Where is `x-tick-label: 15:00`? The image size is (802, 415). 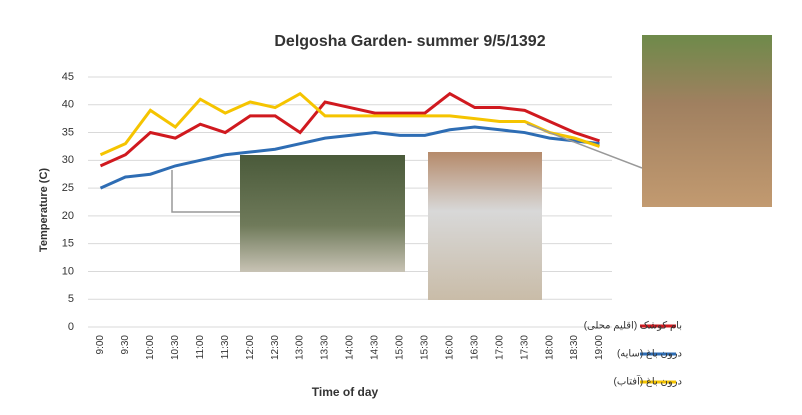 x-tick-label: 15:00 is located at coordinates (400, 347).